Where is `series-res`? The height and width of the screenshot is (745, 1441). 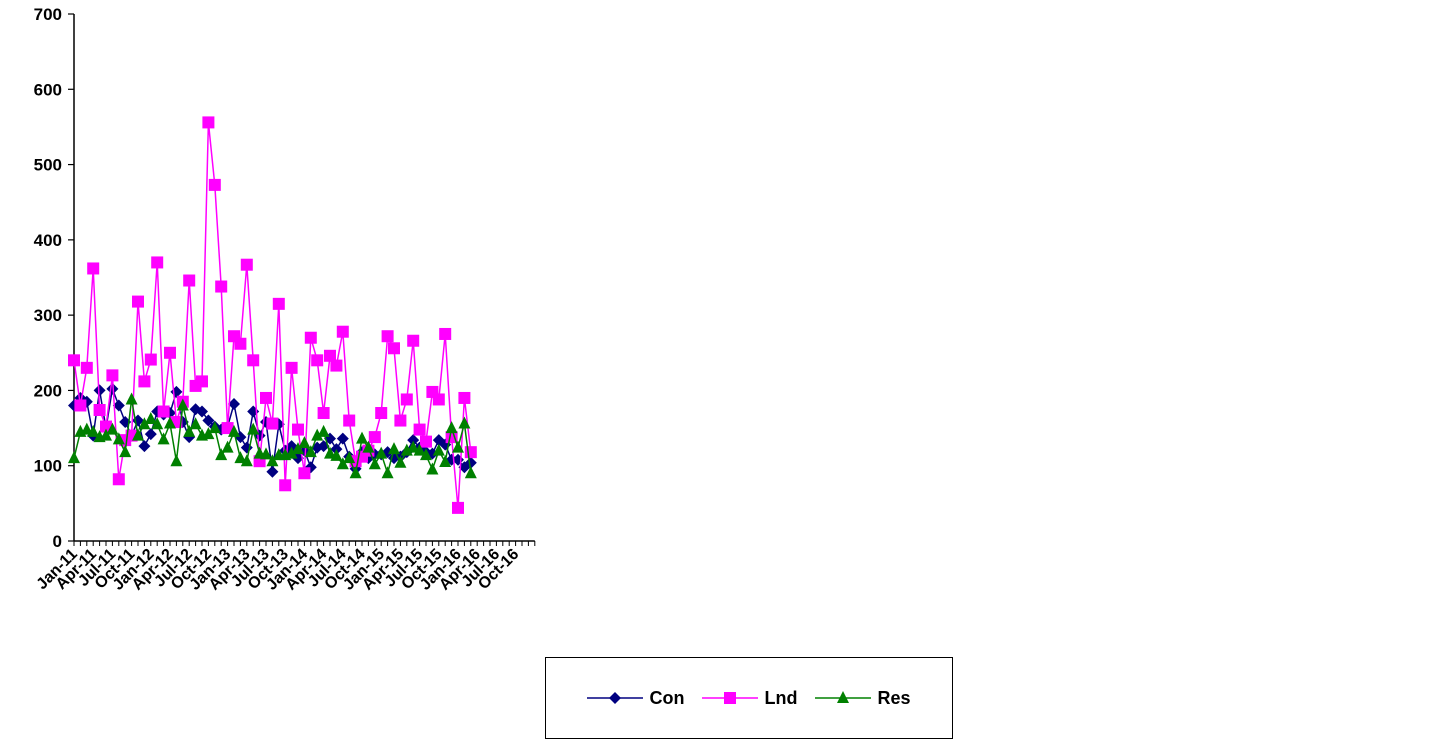 series-res is located at coordinates (272, 435).